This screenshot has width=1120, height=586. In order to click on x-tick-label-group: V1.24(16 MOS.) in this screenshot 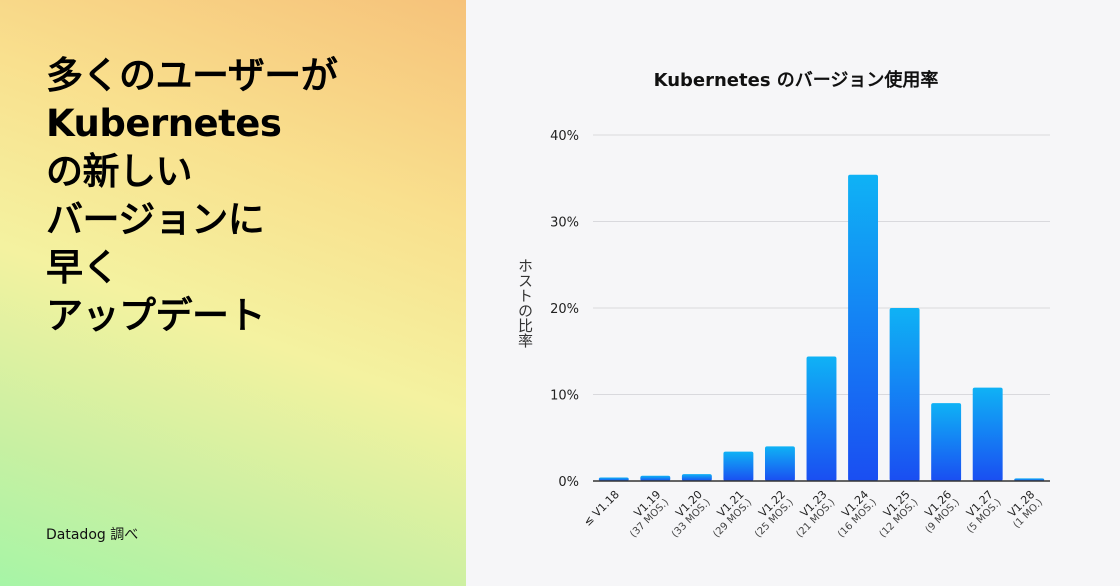, I will do `click(857, 514)`.